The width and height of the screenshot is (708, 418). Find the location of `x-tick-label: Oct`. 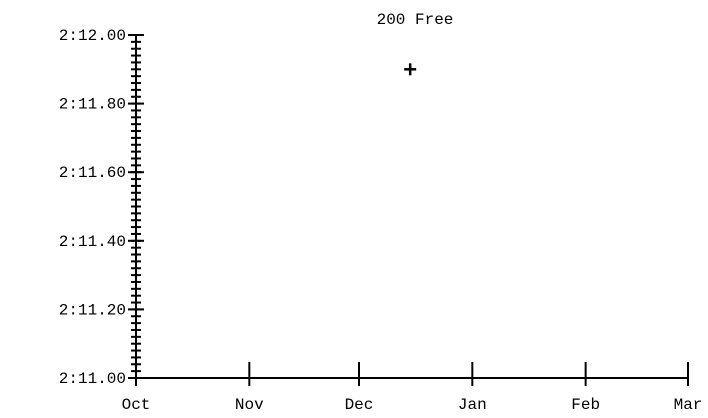

x-tick-label: Oct is located at coordinates (136, 405).